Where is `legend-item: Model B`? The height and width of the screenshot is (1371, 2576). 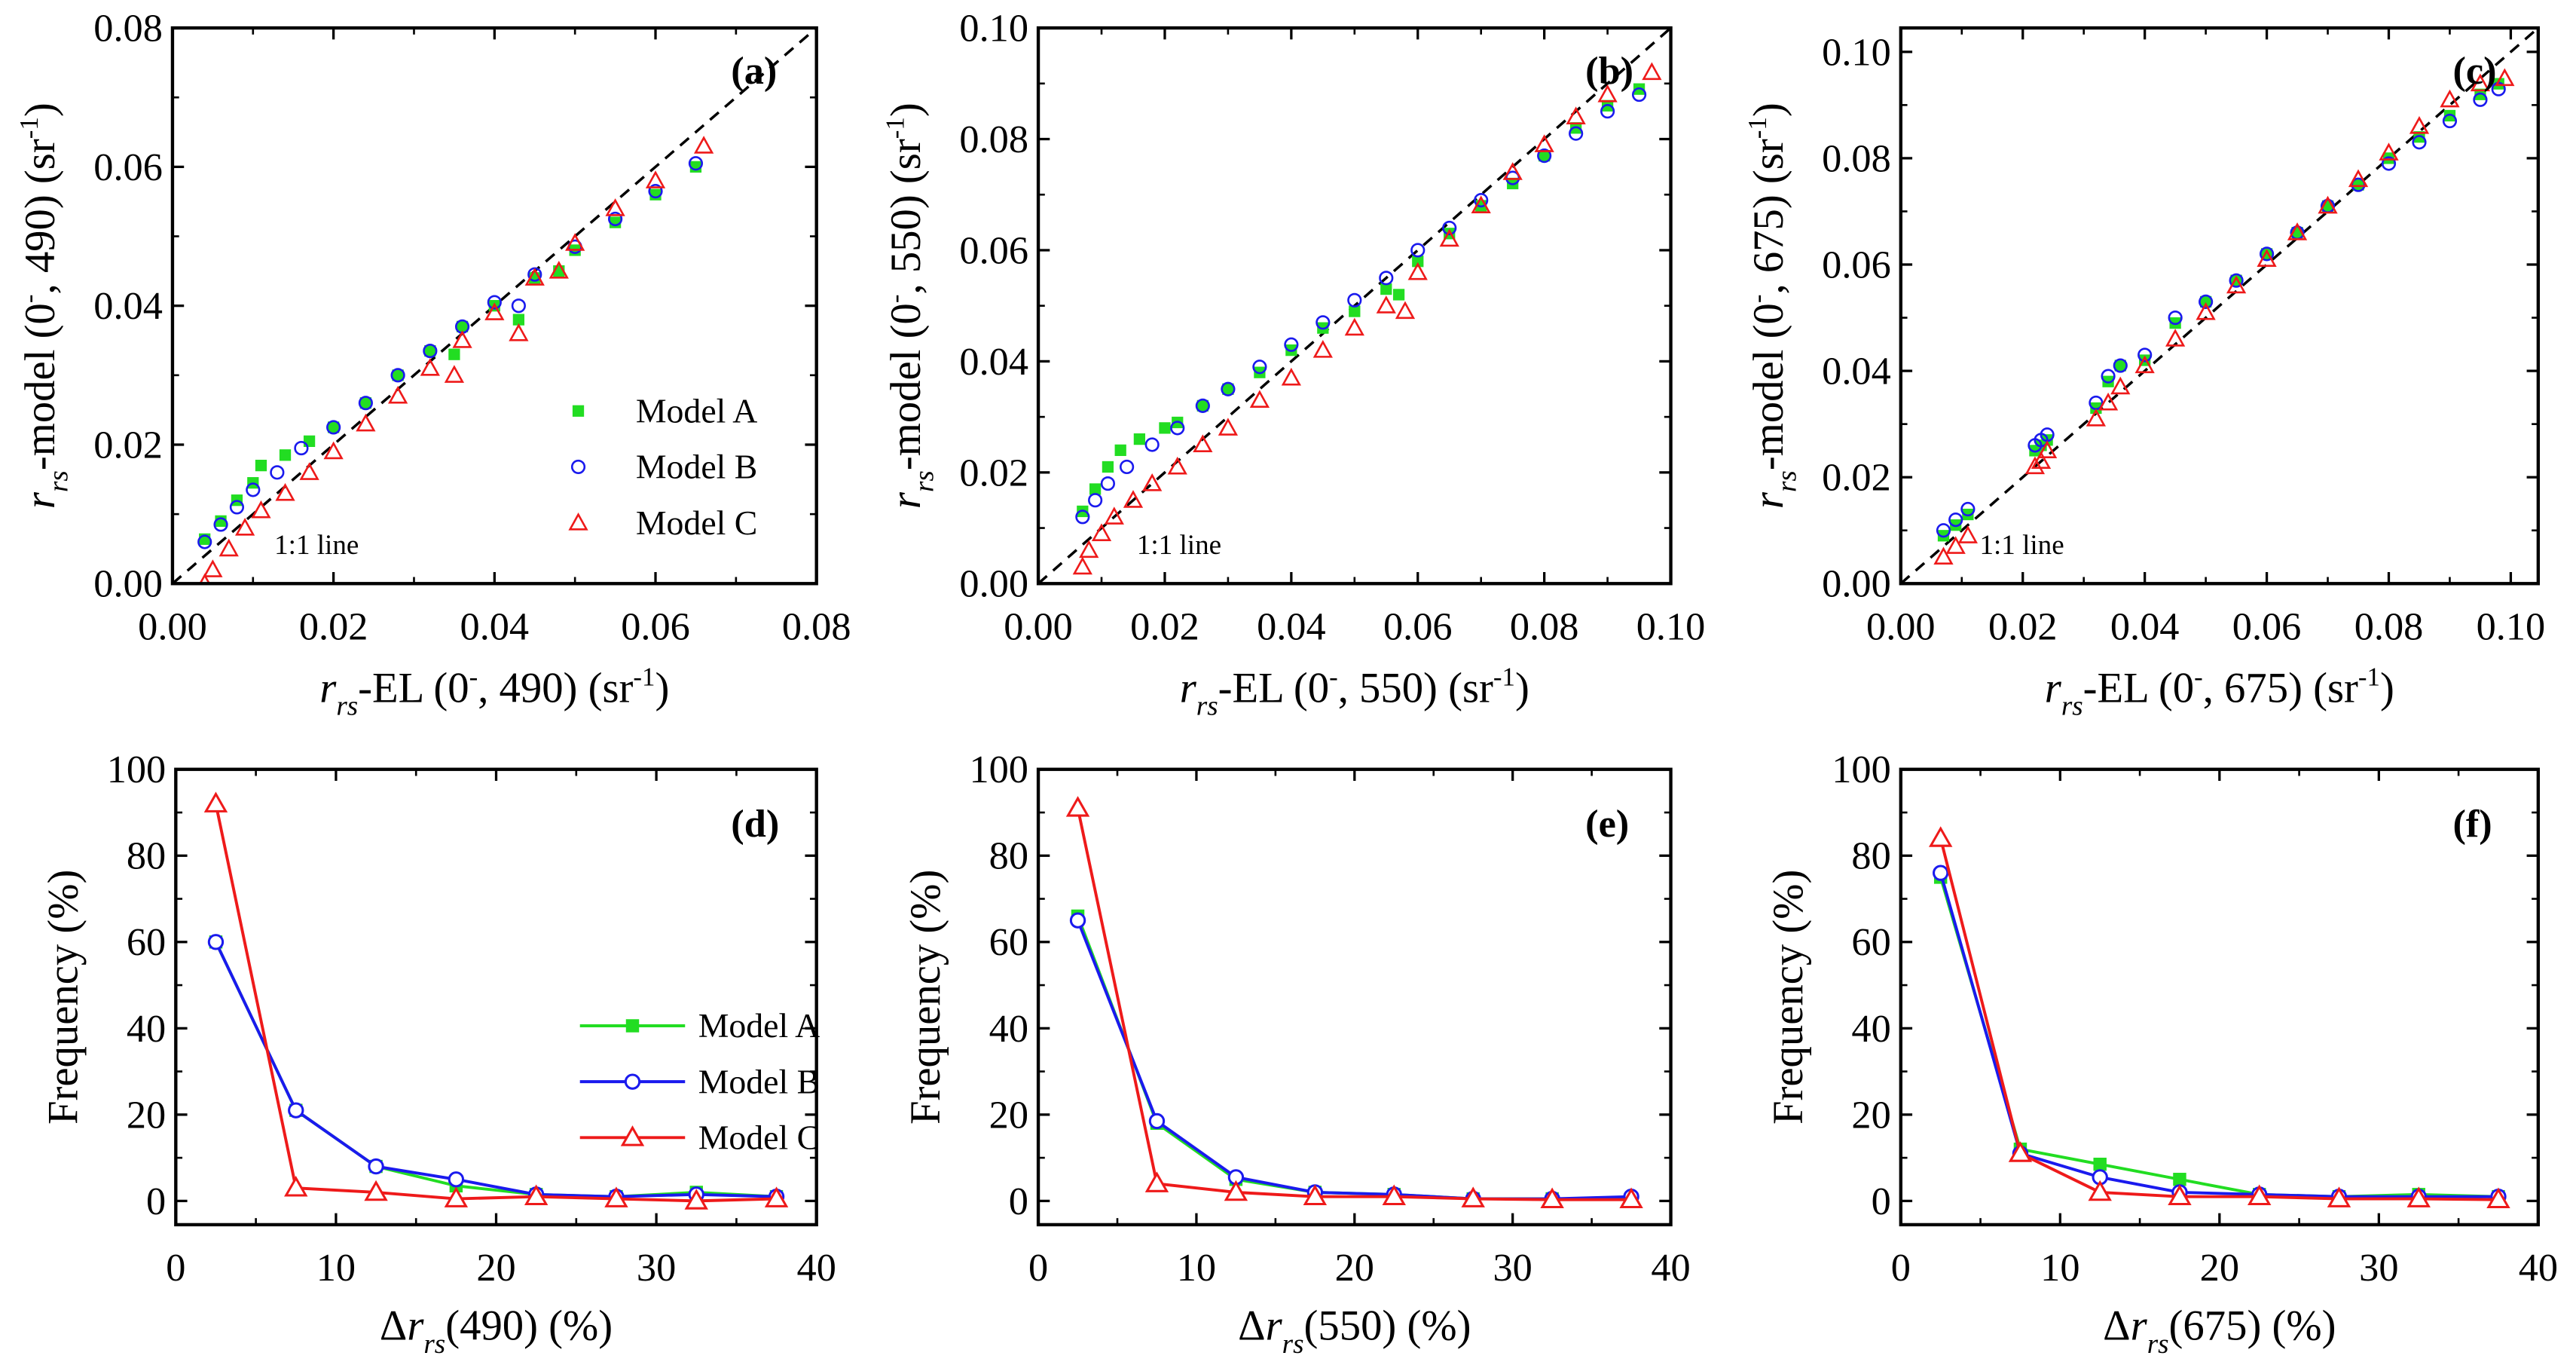 legend-item: Model B is located at coordinates (699, 1081).